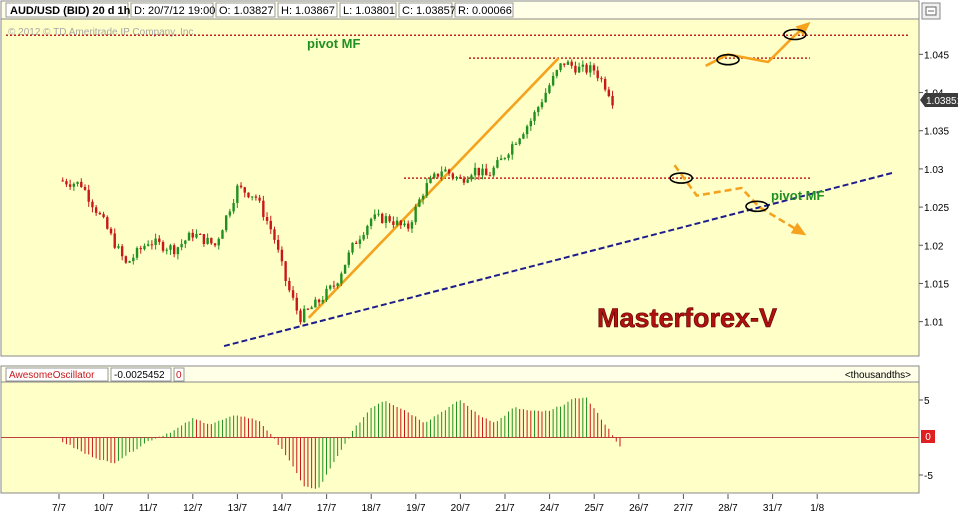  What do you see at coordinates (803, 28) in the screenshot?
I see `scenario-up-arrowhead` at bounding box center [803, 28].